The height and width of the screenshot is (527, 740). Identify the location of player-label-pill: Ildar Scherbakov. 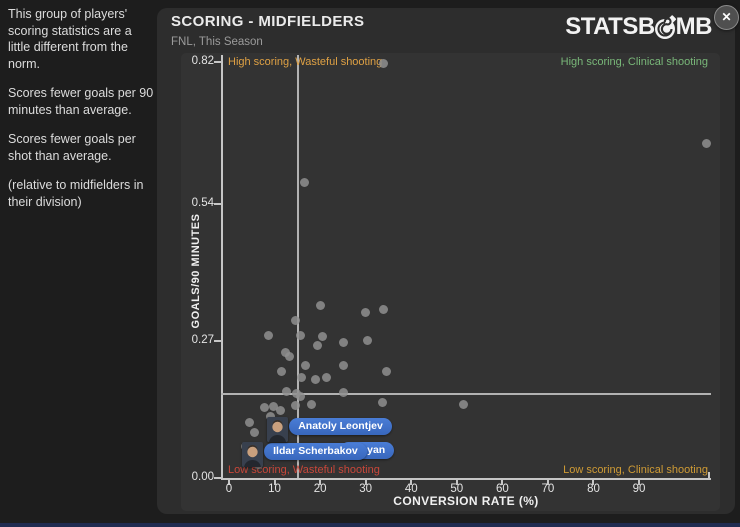
(315, 451).